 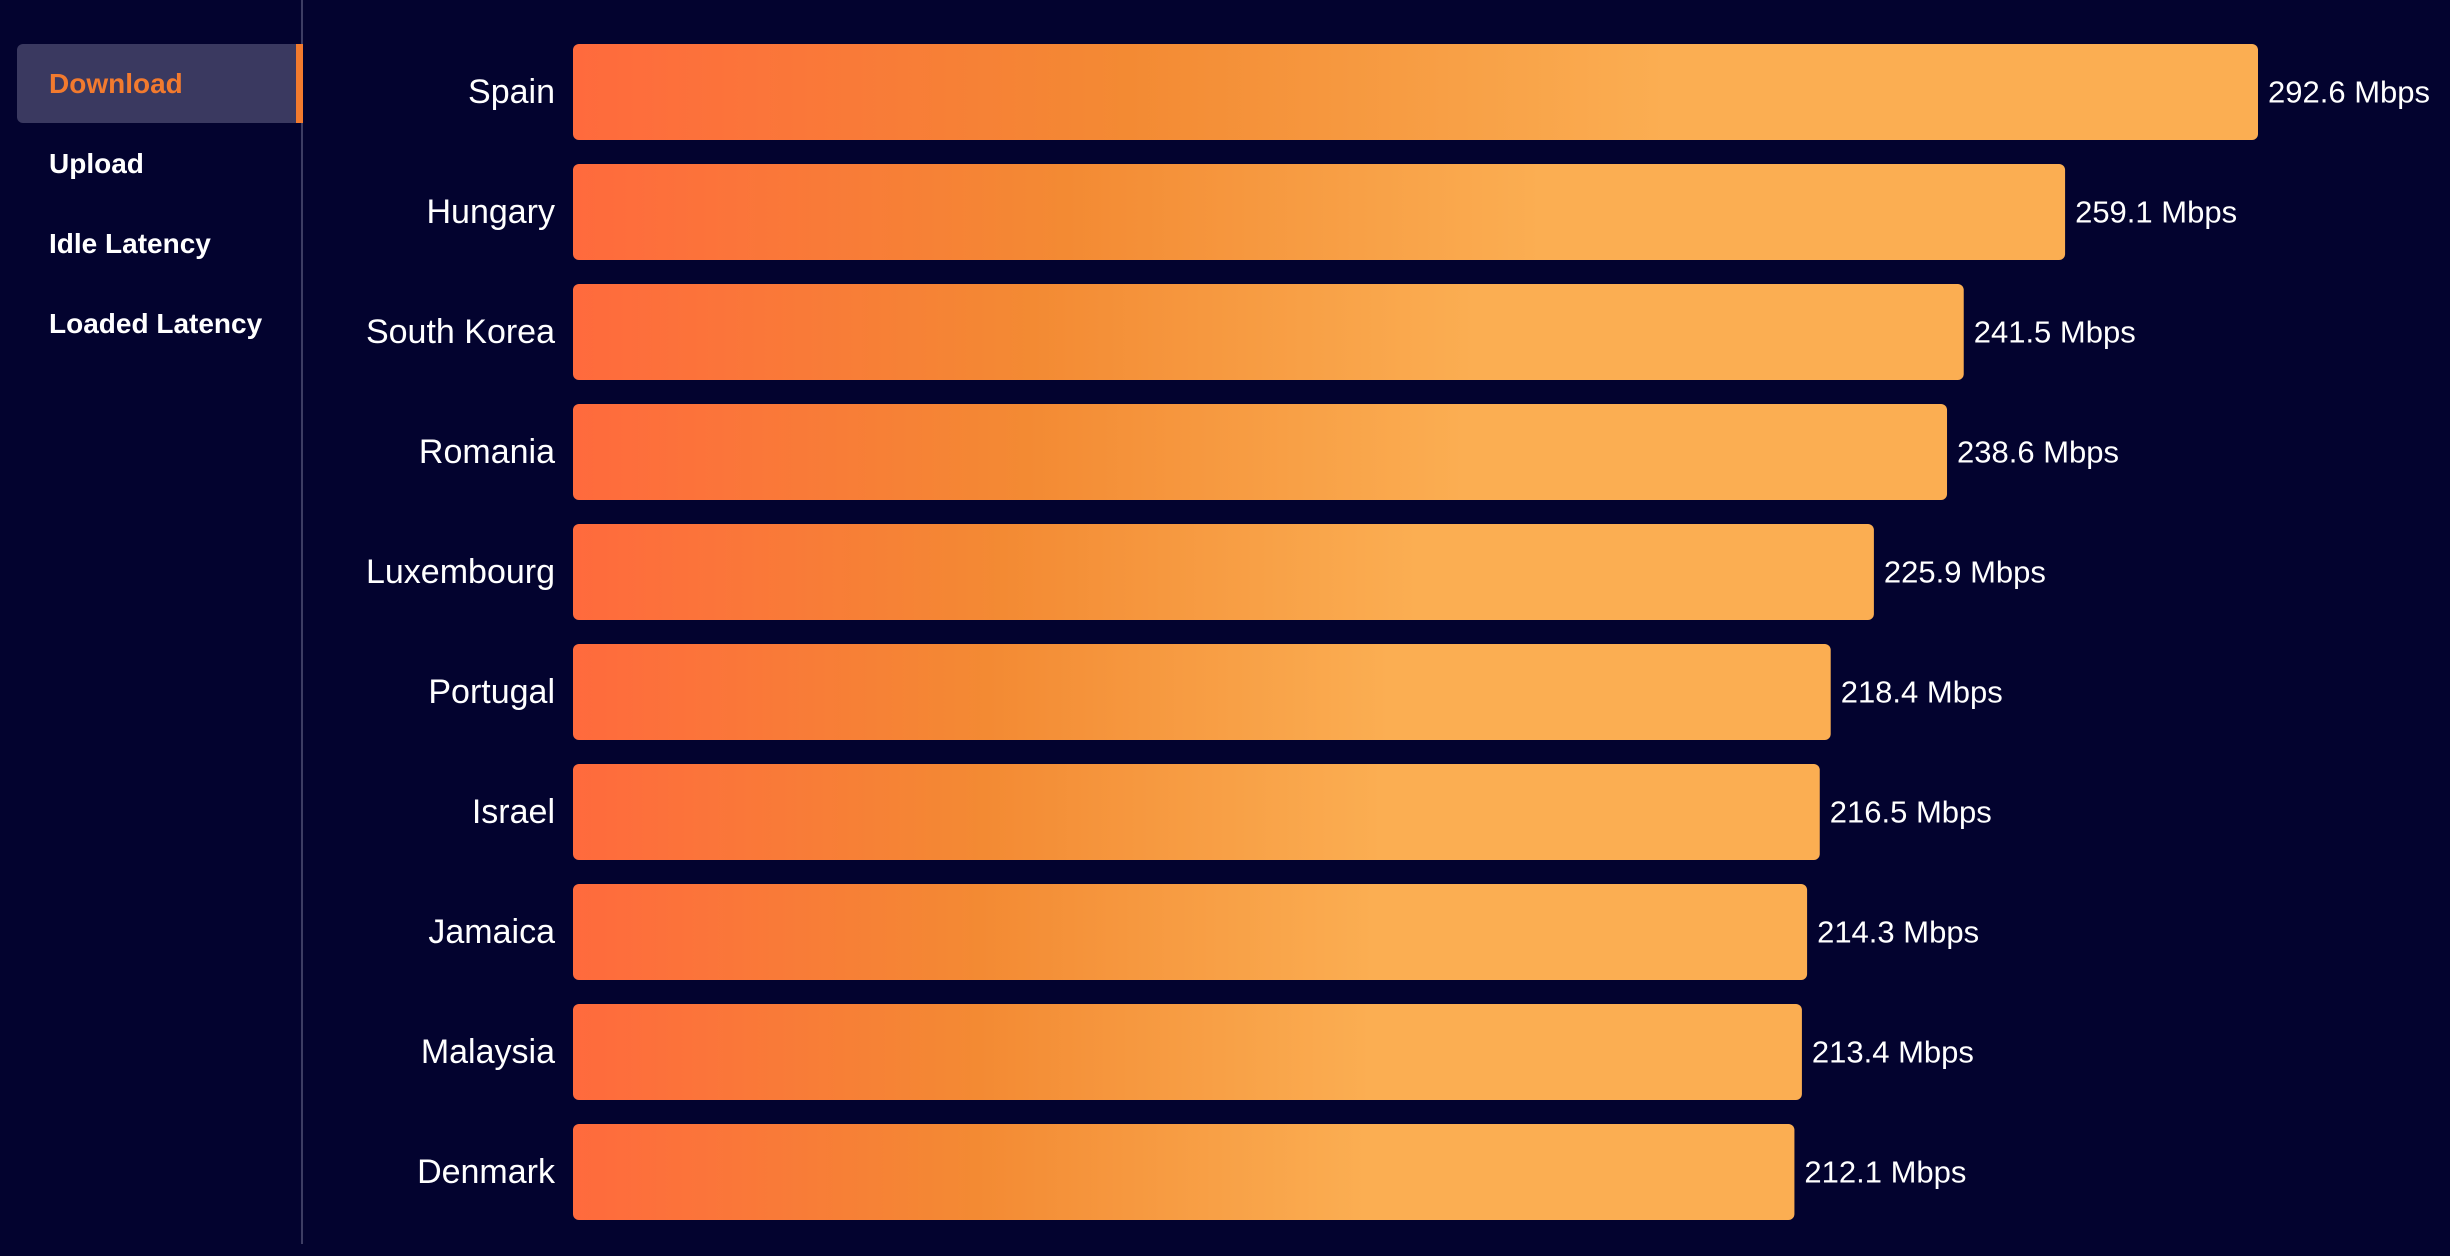 I want to click on bar-romania, so click(x=1260, y=452).